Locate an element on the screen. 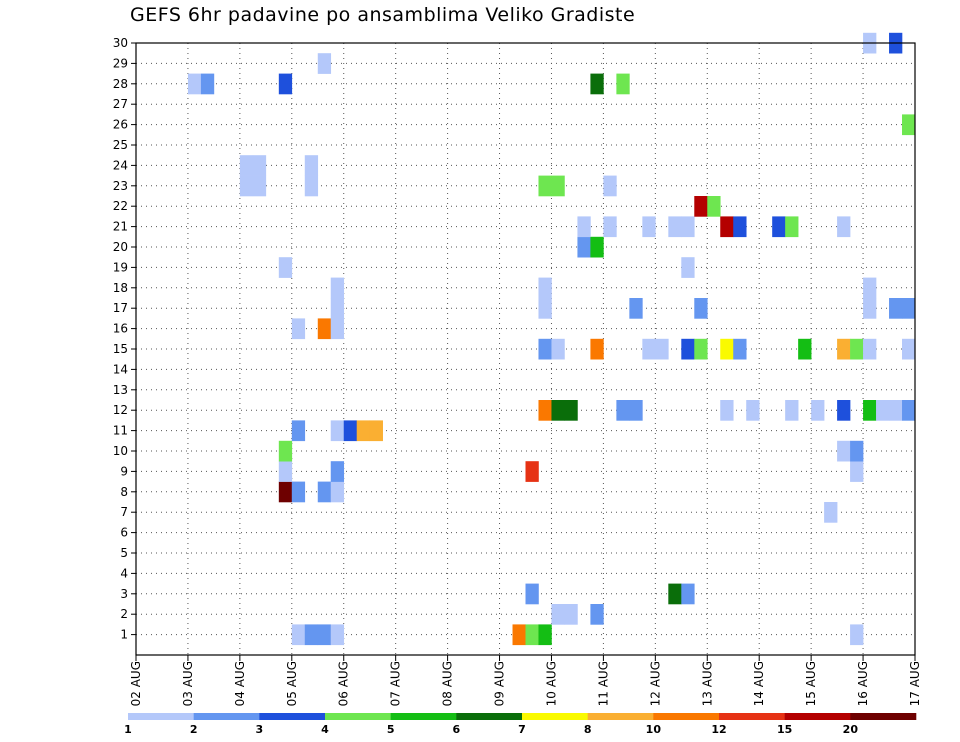 This screenshot has width=960, height=742. x-tick-label: 02 AUG is located at coordinates (136, 683).